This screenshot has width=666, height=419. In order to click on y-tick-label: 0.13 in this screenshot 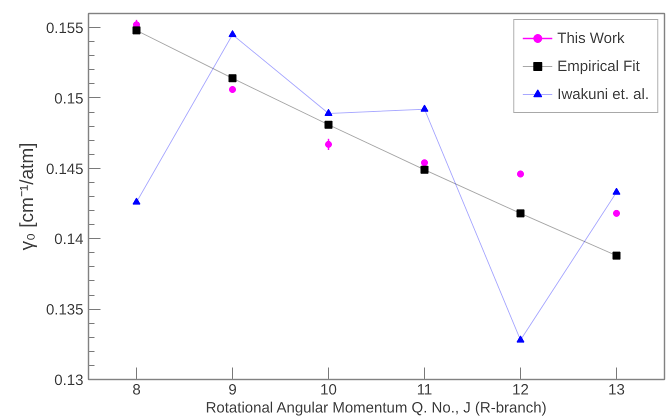, I will do `click(69, 380)`.